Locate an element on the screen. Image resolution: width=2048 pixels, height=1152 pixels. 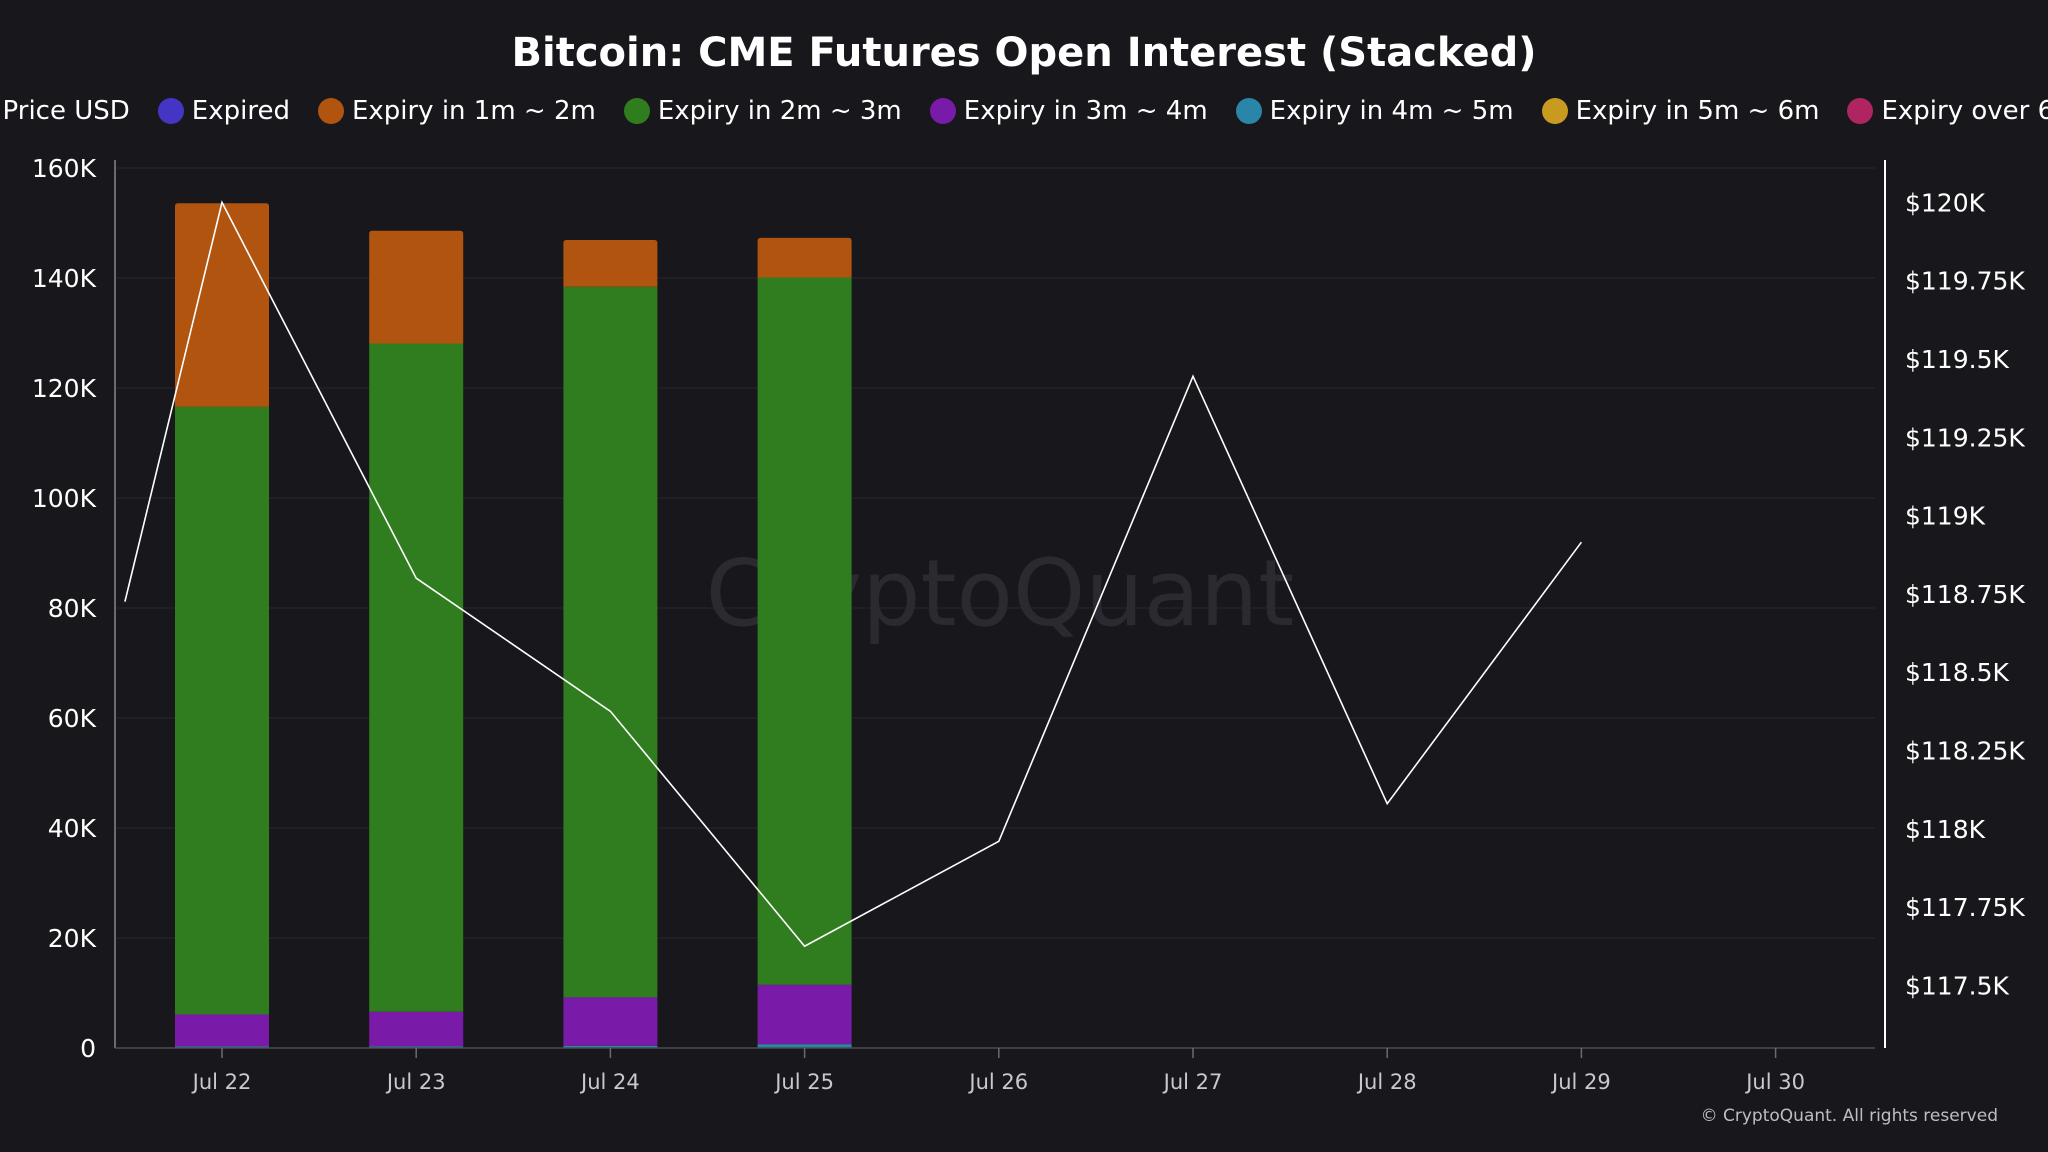
copyright-text: © CryptoQuant. All rights reserved is located at coordinates (1849, 1116).